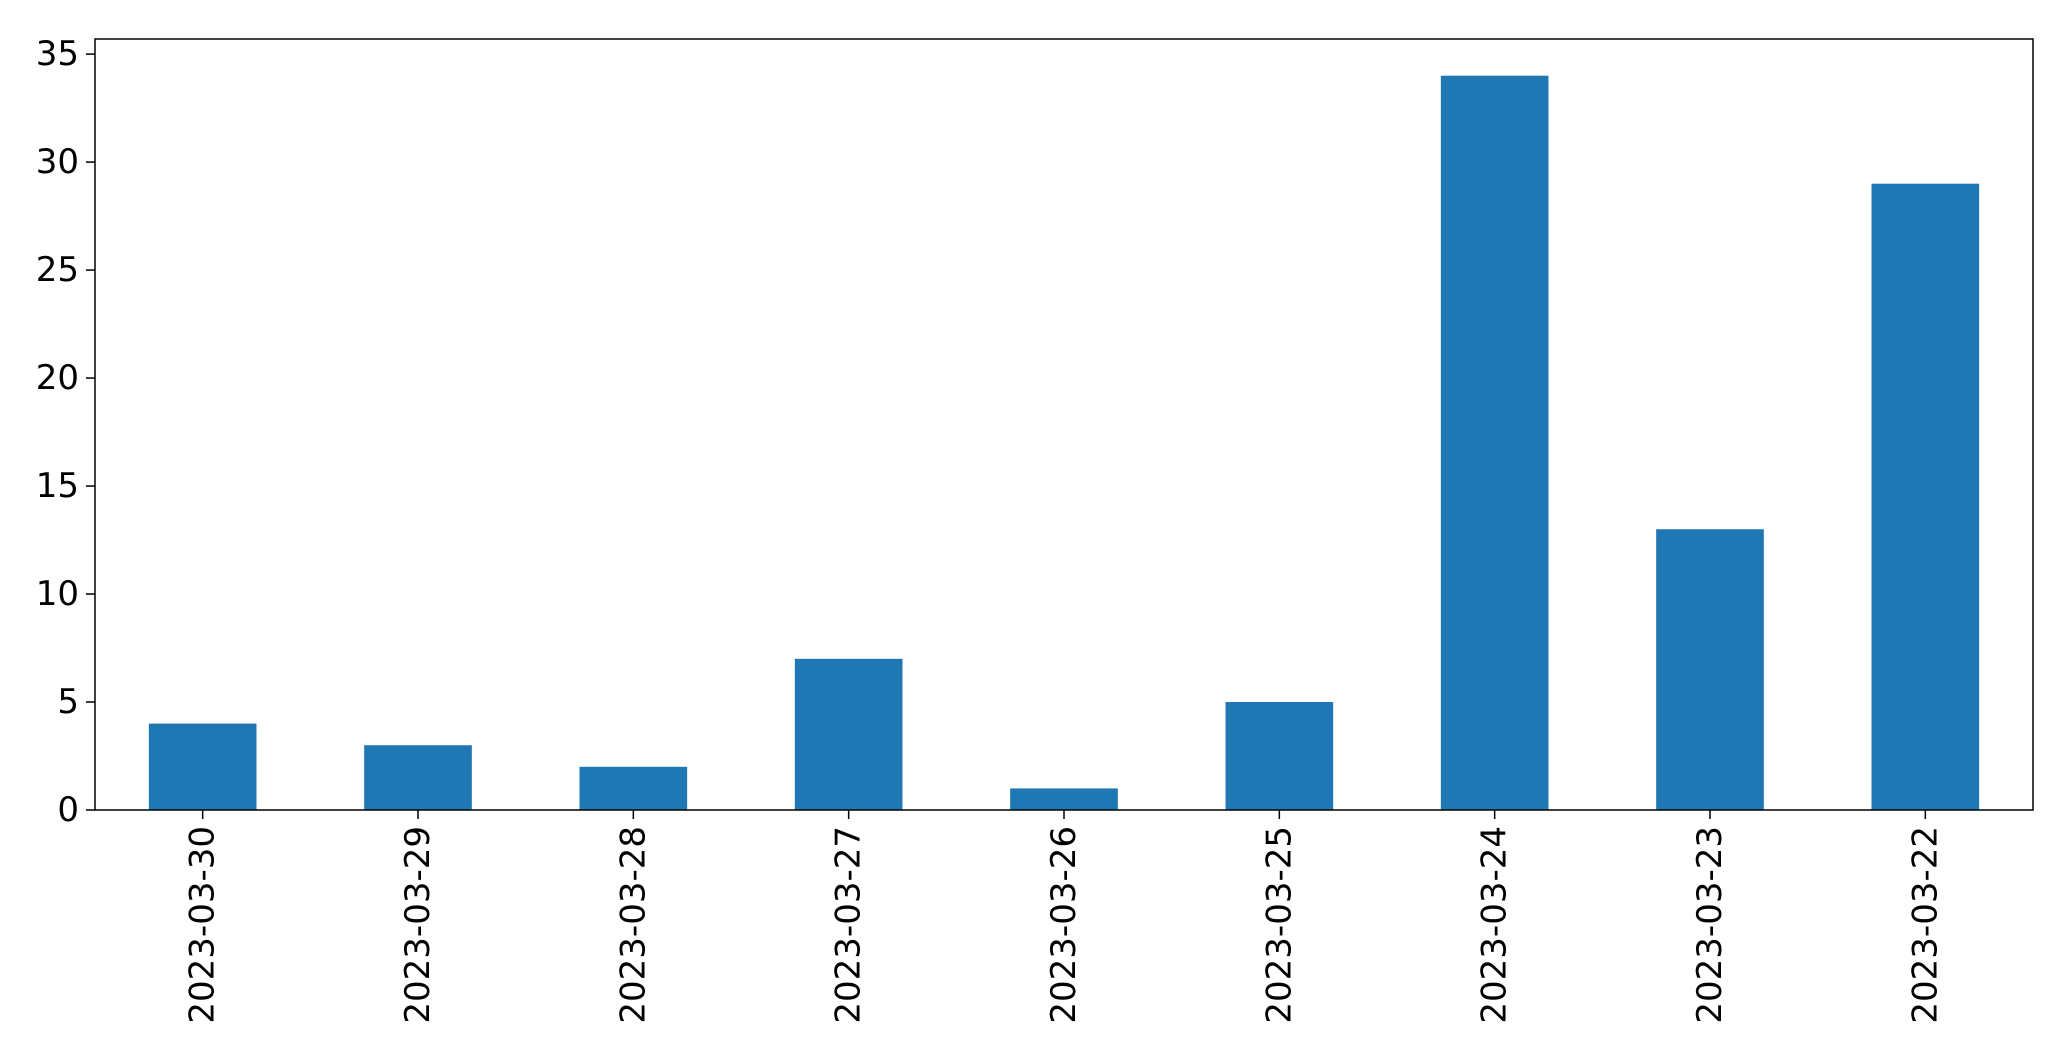 Image resolution: width=2071 pixels, height=1061 pixels. Describe the element at coordinates (1495, 925) in the screenshot. I see `x-tick-label: 2023-03-24` at that location.